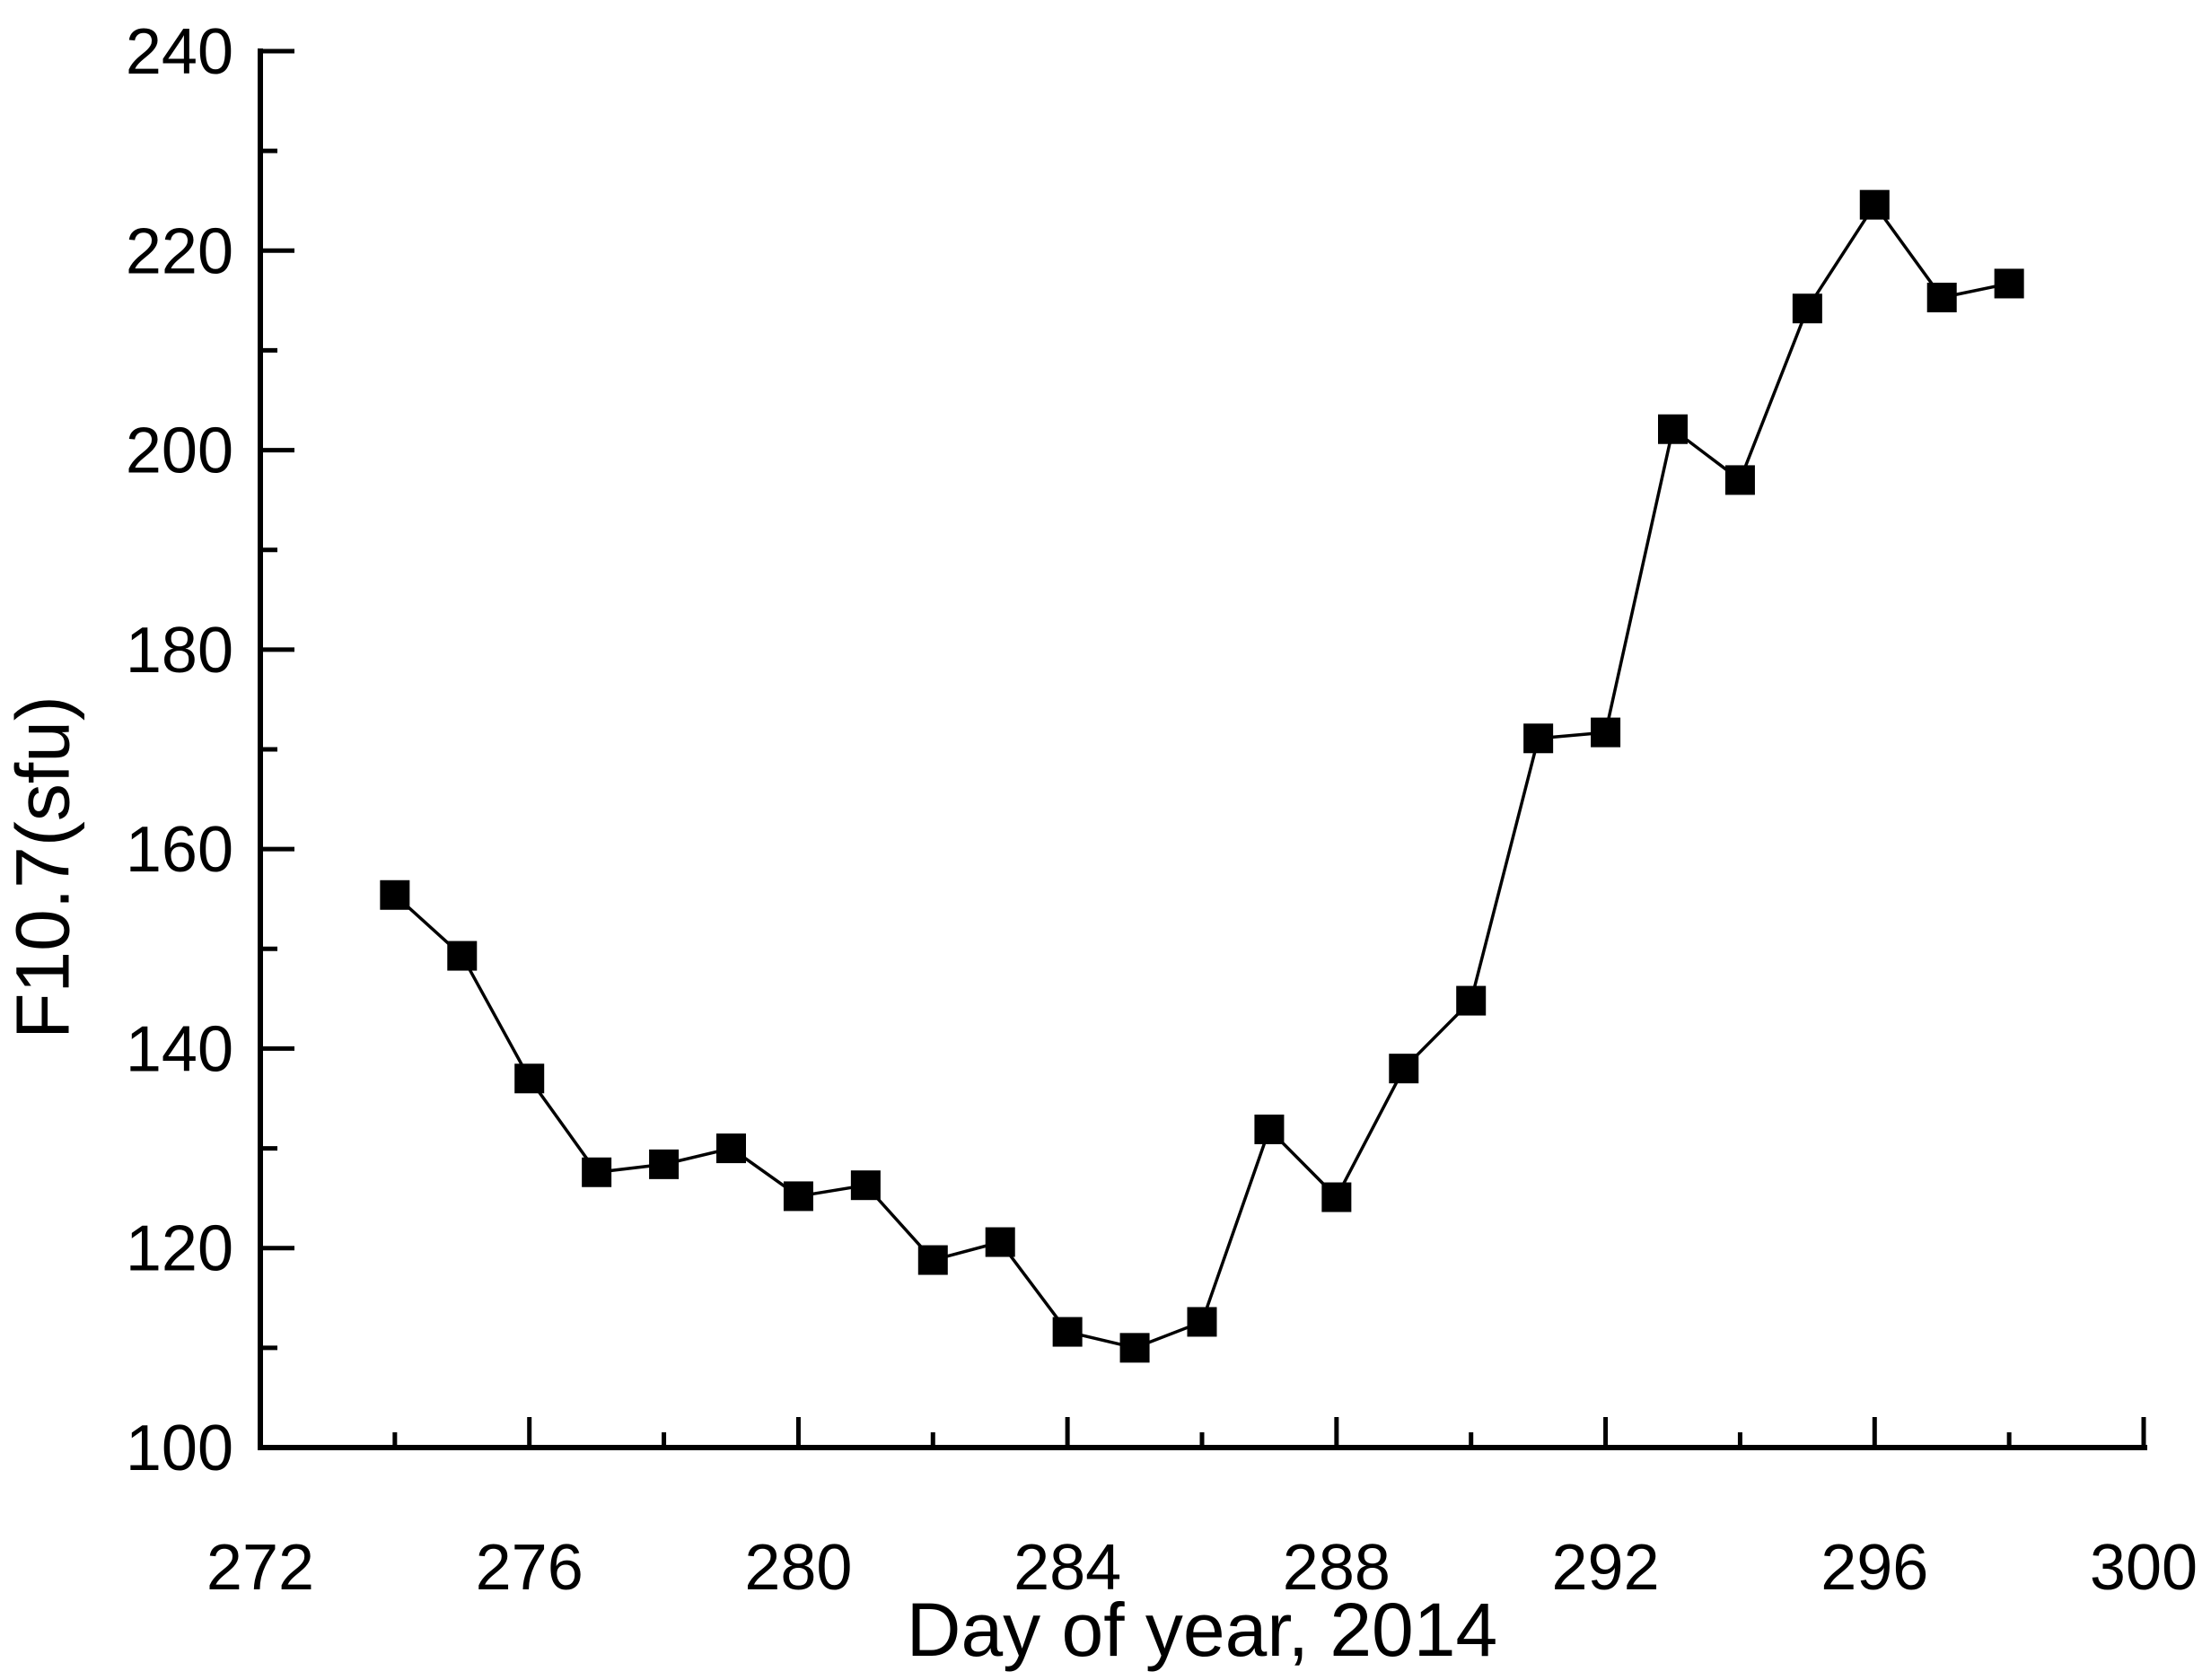 Image resolution: width=2211 pixels, height=1680 pixels. Describe the element at coordinates (179, 452) in the screenshot. I see `y-tick-label: 200` at that location.